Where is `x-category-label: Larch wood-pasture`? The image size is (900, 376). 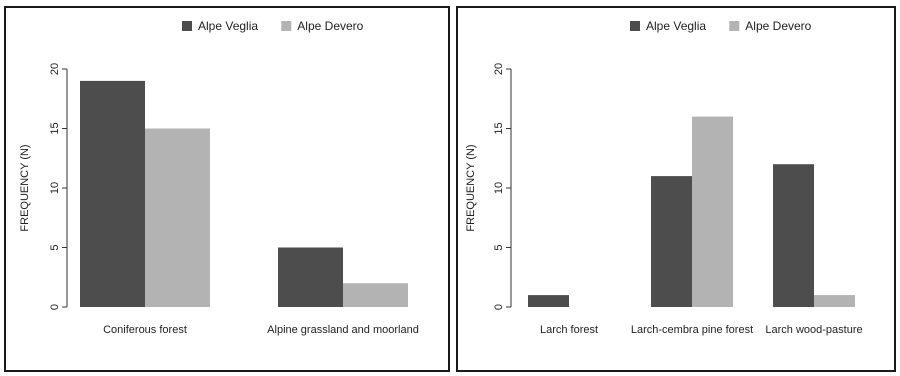 x-category-label: Larch wood-pasture is located at coordinates (813, 330).